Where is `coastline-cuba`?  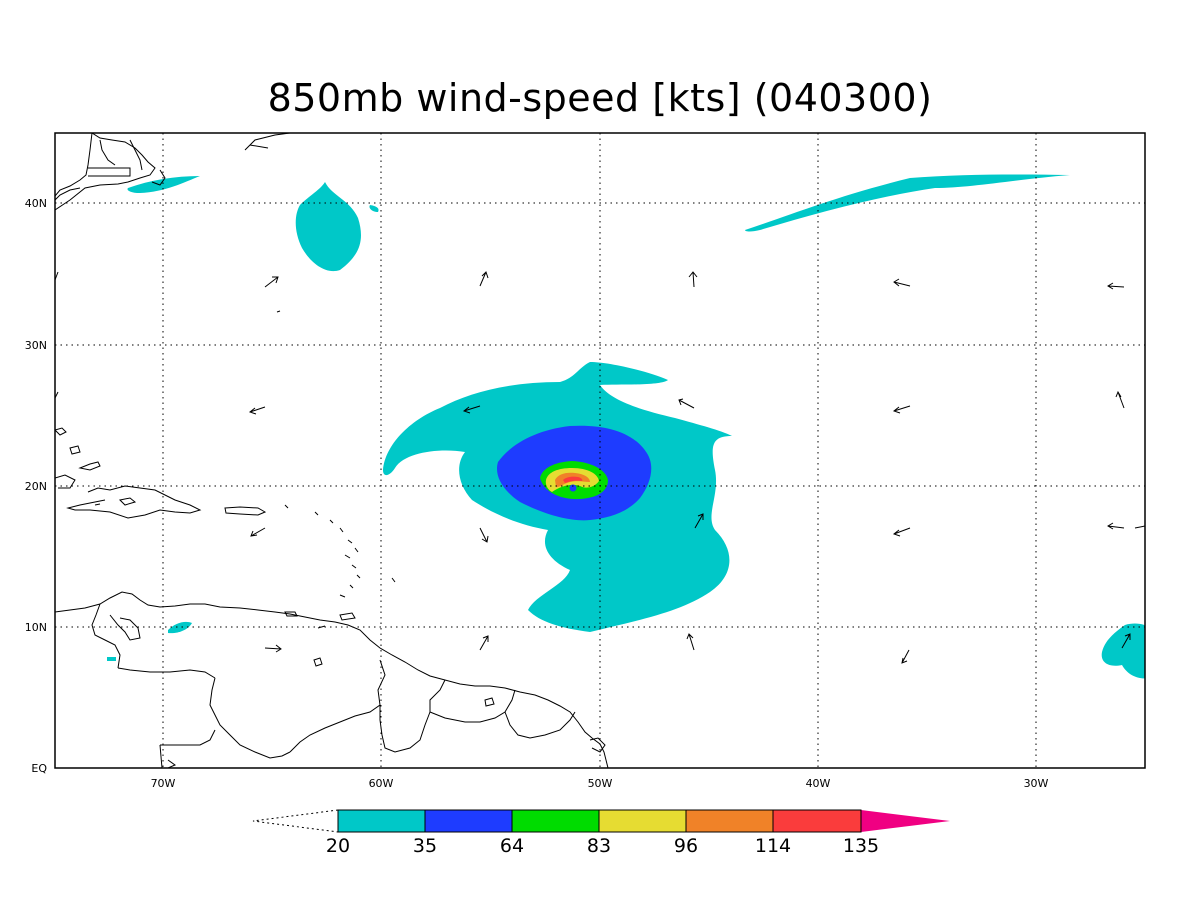 coastline-cuba is located at coordinates (65, 481).